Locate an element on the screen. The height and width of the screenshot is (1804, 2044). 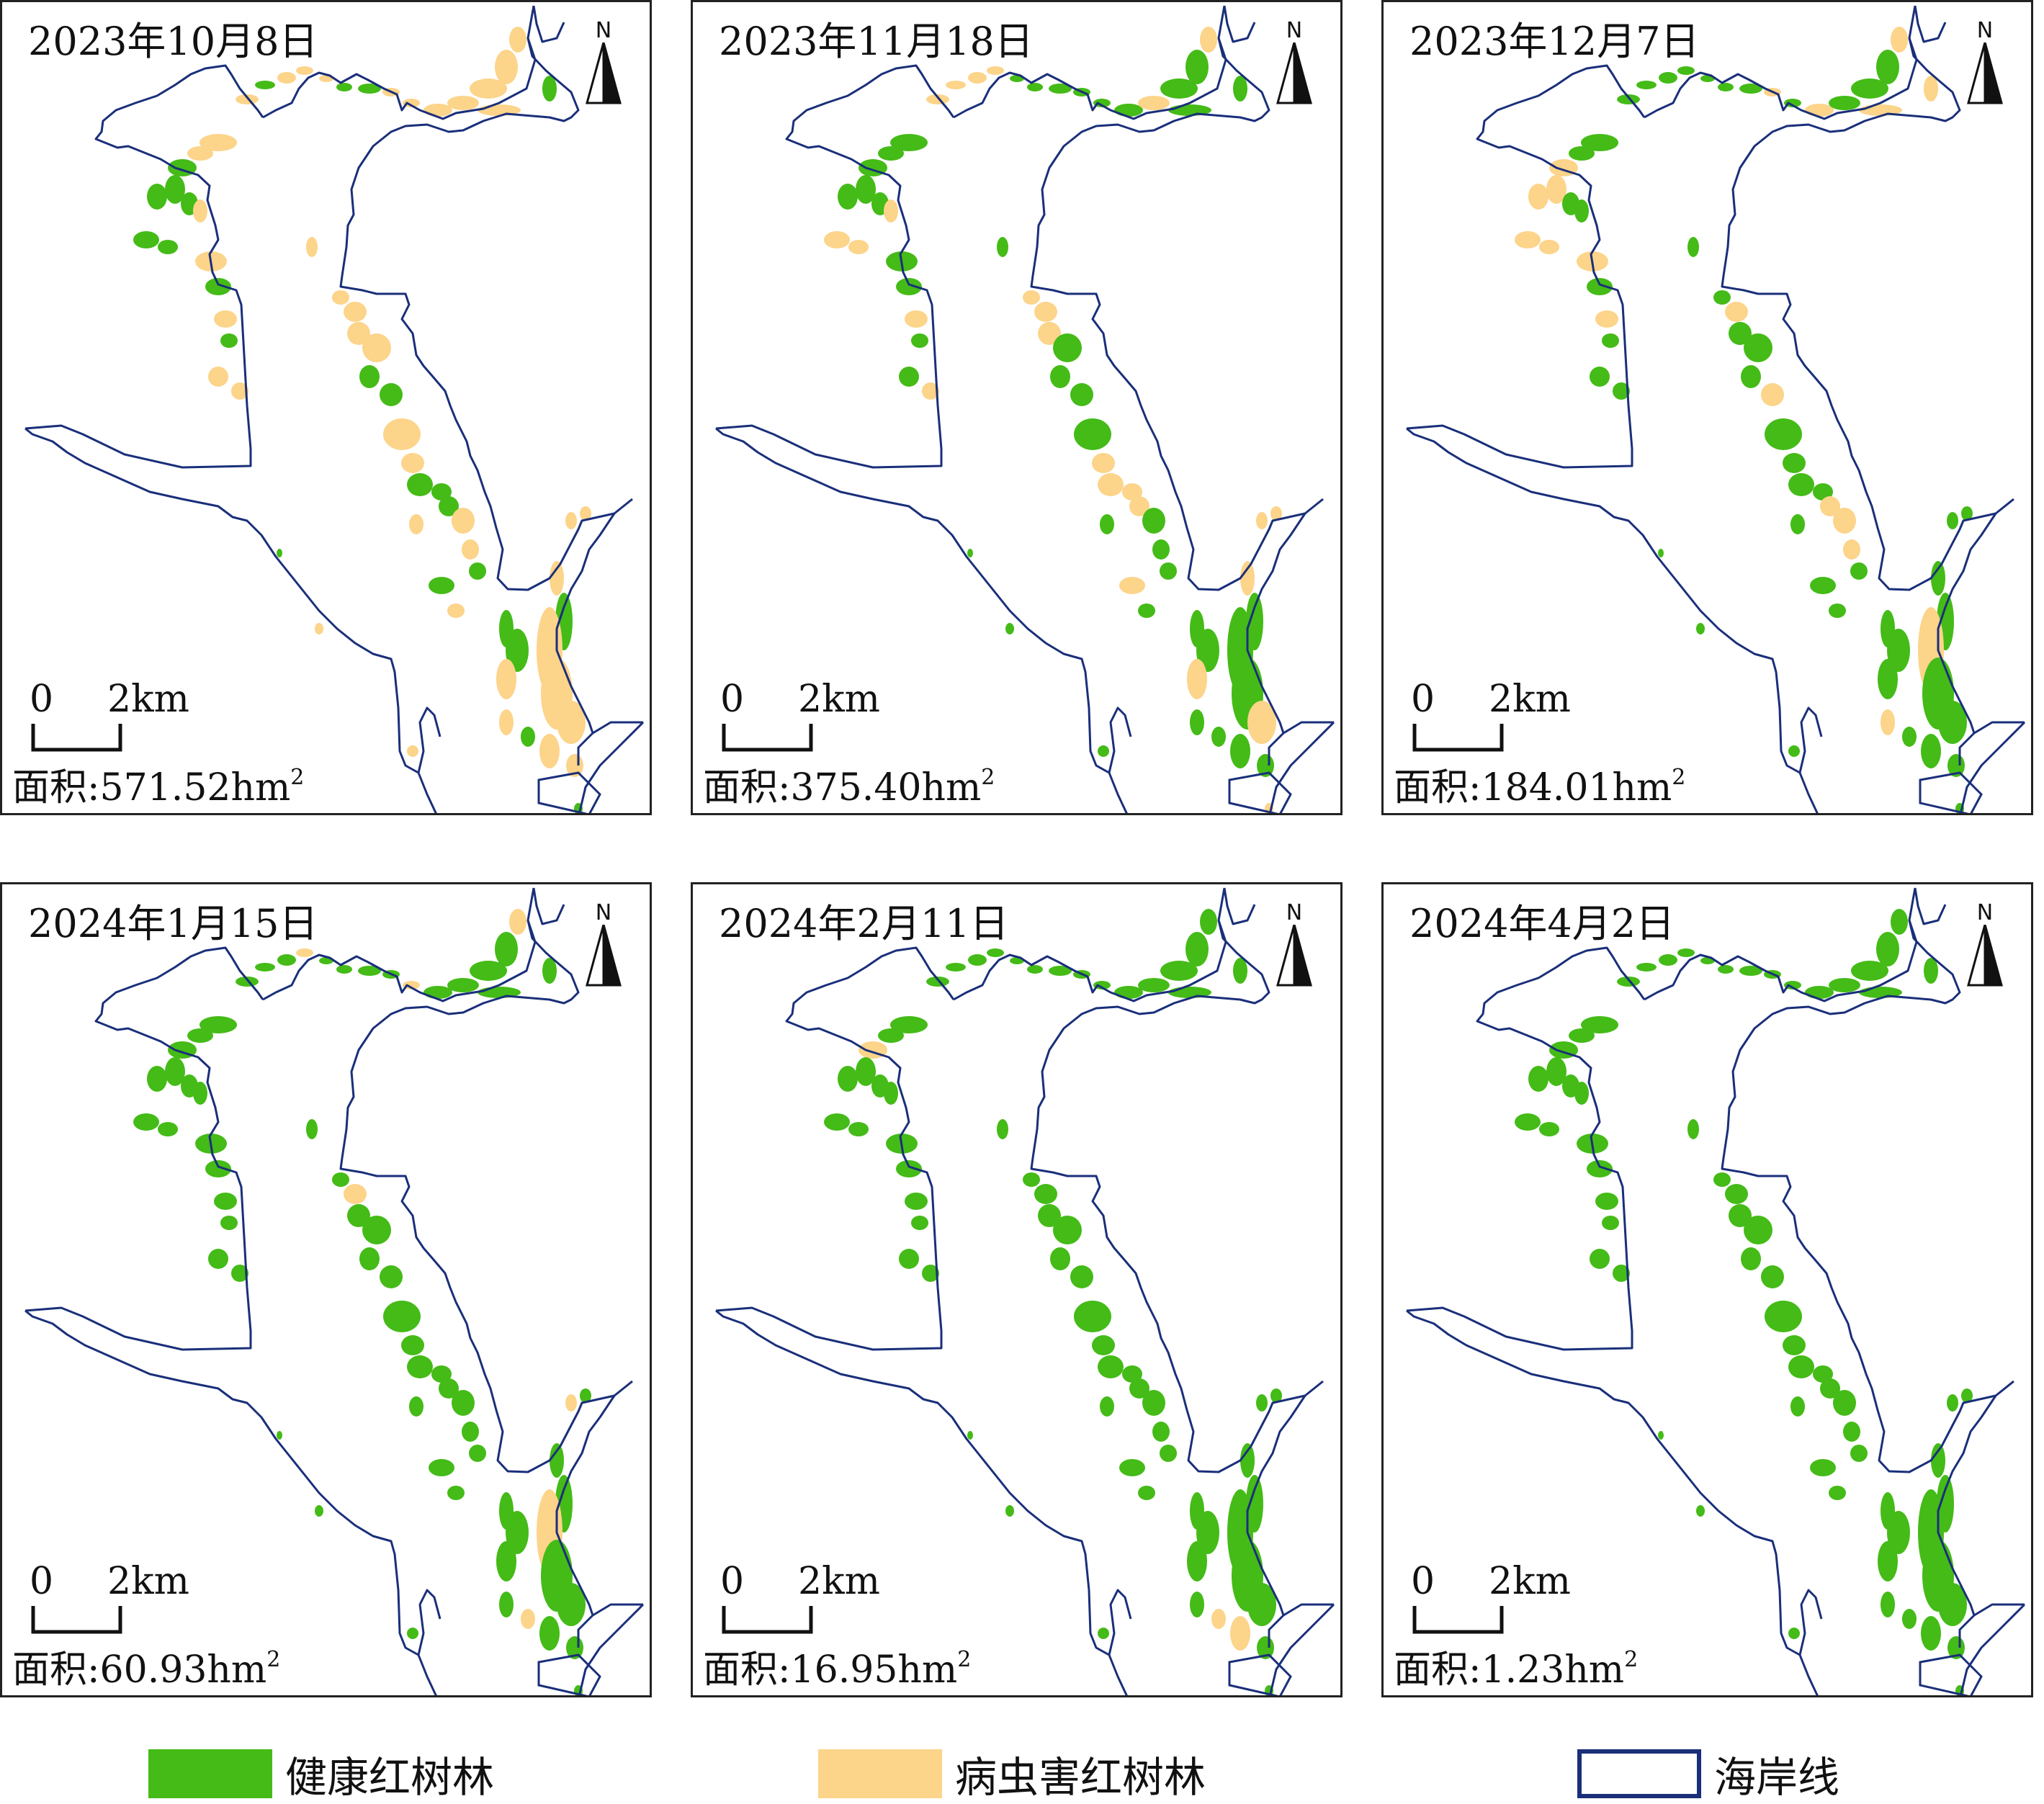
coastline-polygon is located at coordinates (569, 1674).